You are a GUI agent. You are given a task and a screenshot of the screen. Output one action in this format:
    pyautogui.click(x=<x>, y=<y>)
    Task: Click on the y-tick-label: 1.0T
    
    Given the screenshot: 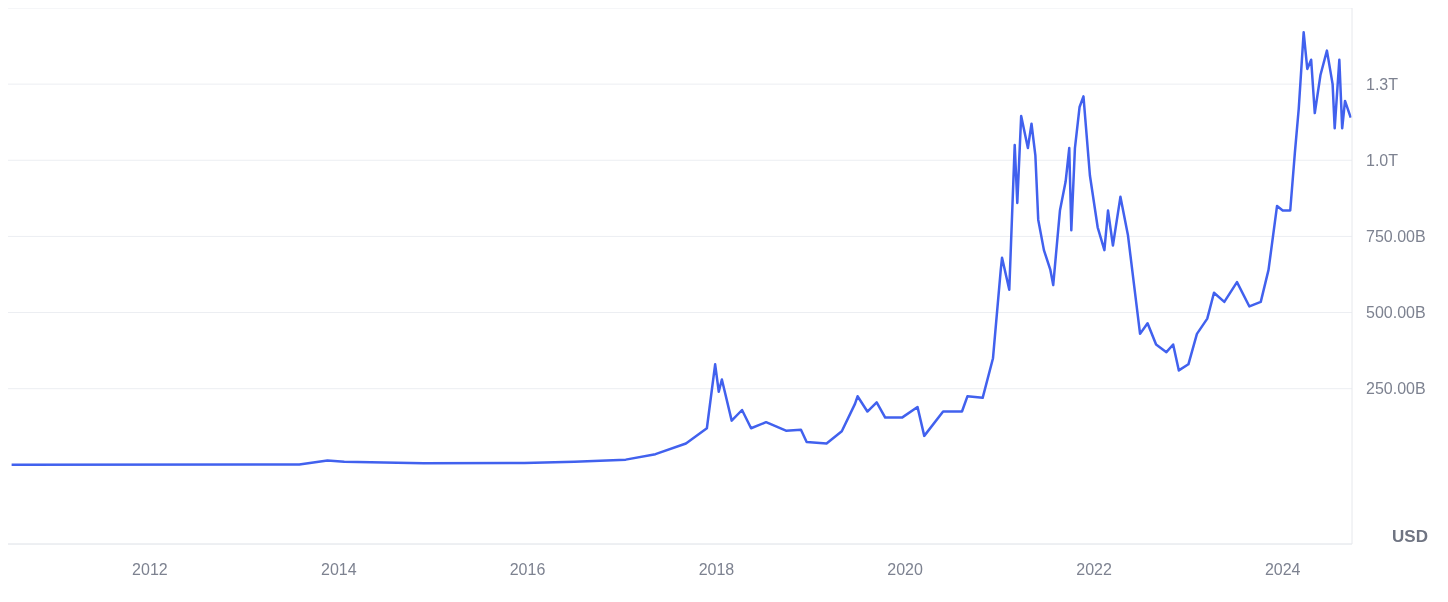 What is the action you would take?
    pyautogui.click(x=1382, y=160)
    